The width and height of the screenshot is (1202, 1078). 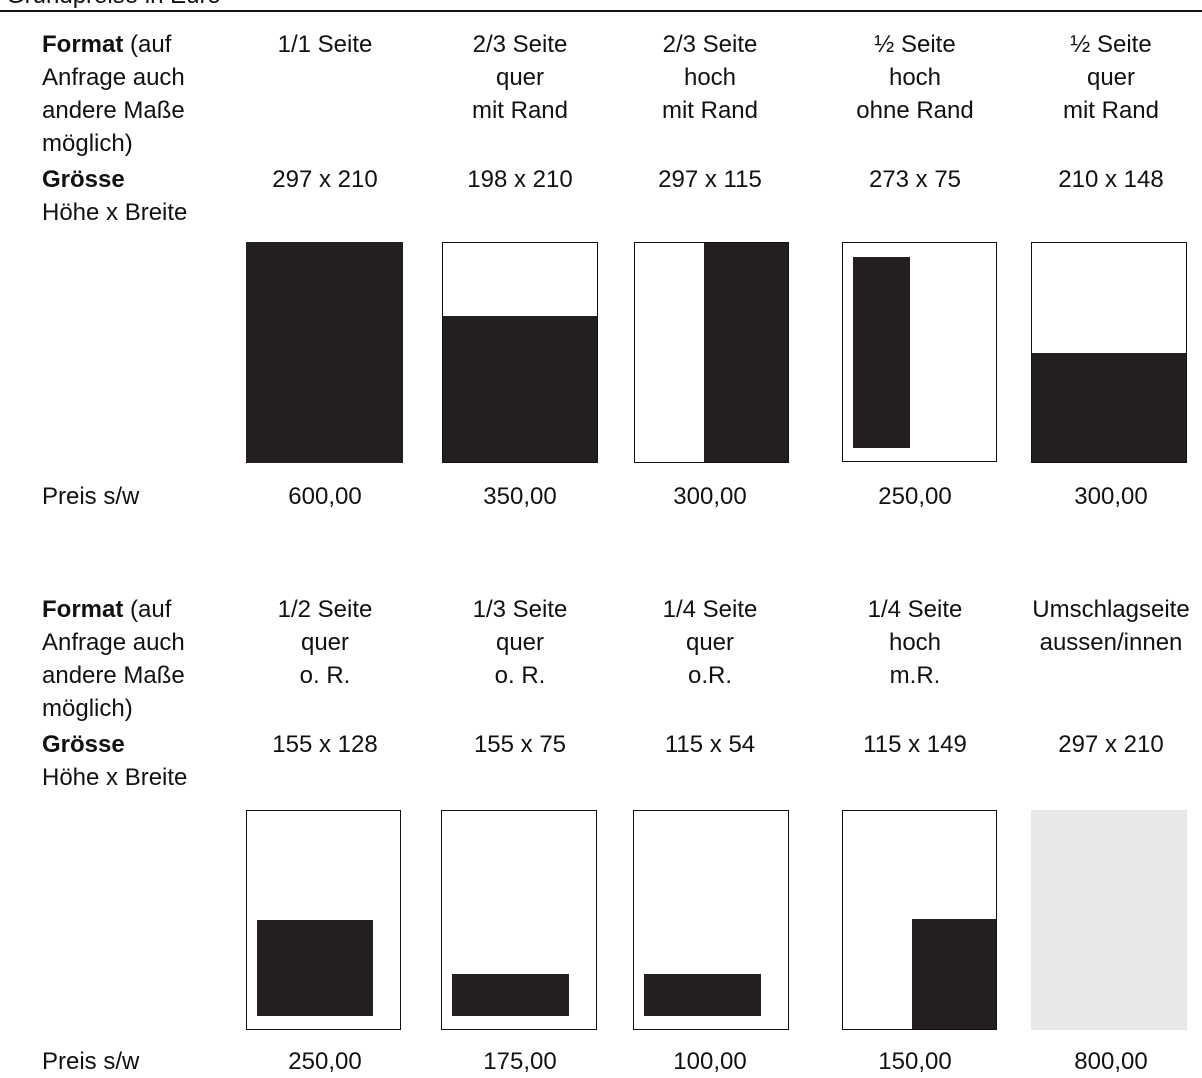 I want to click on format-value: 1/4 Seite hoch m.R., so click(x=915, y=642).